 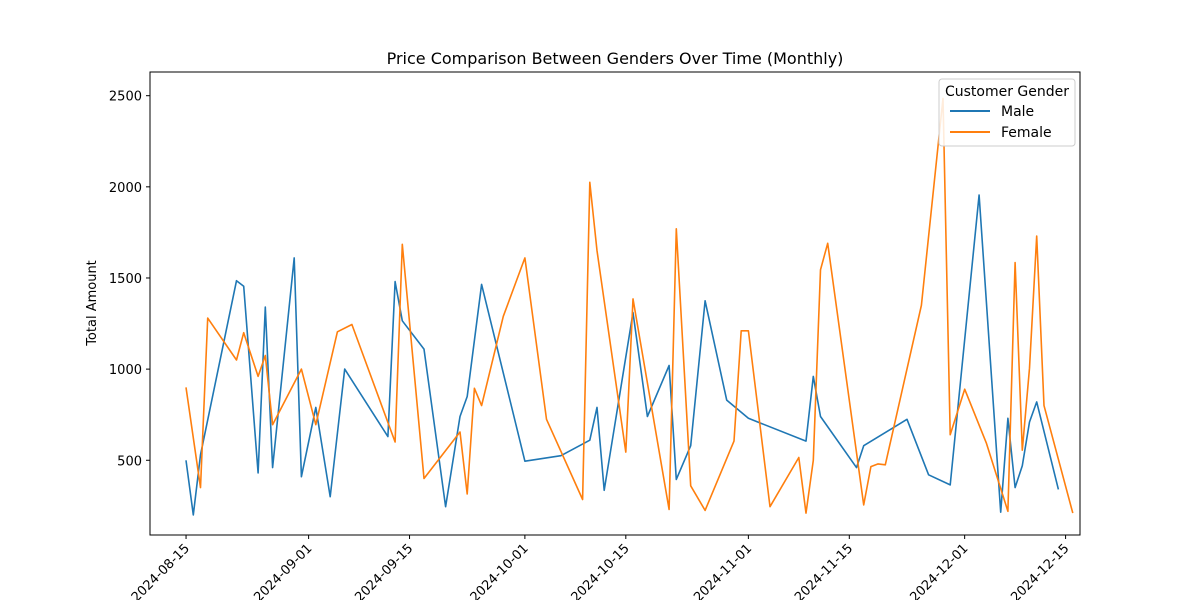 What do you see at coordinates (824, 570) in the screenshot?
I see `x-tick-label: 2024-11-15` at bounding box center [824, 570].